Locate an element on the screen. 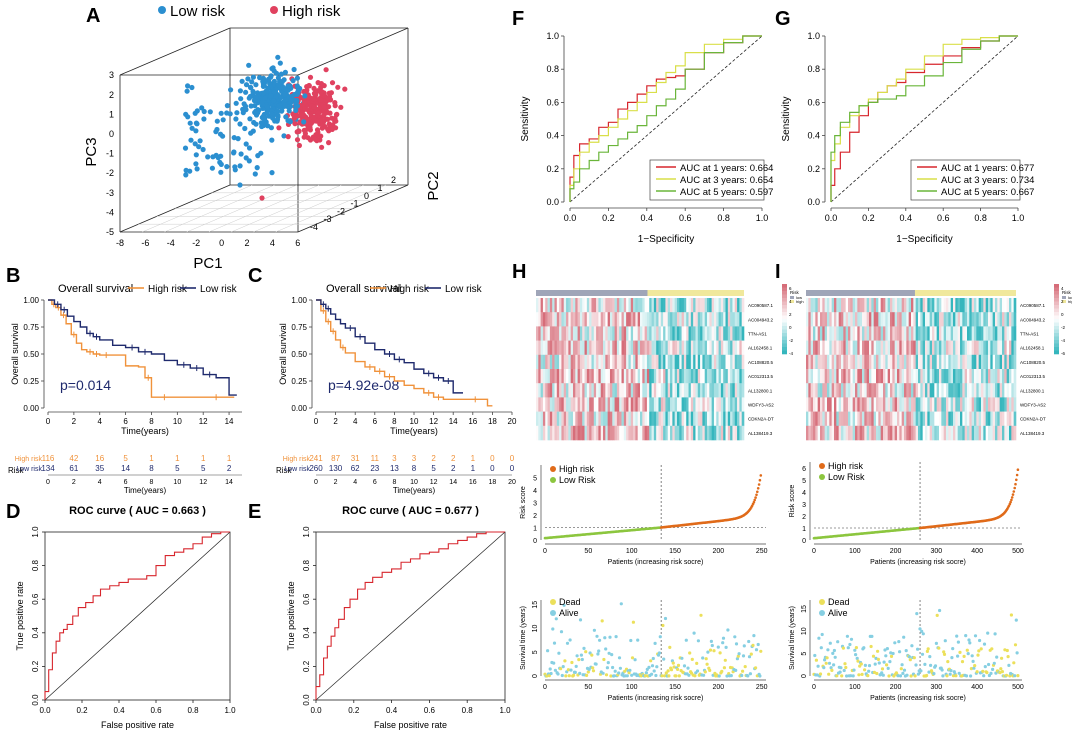  risk-count: 5 is located at coordinates (433, 468).